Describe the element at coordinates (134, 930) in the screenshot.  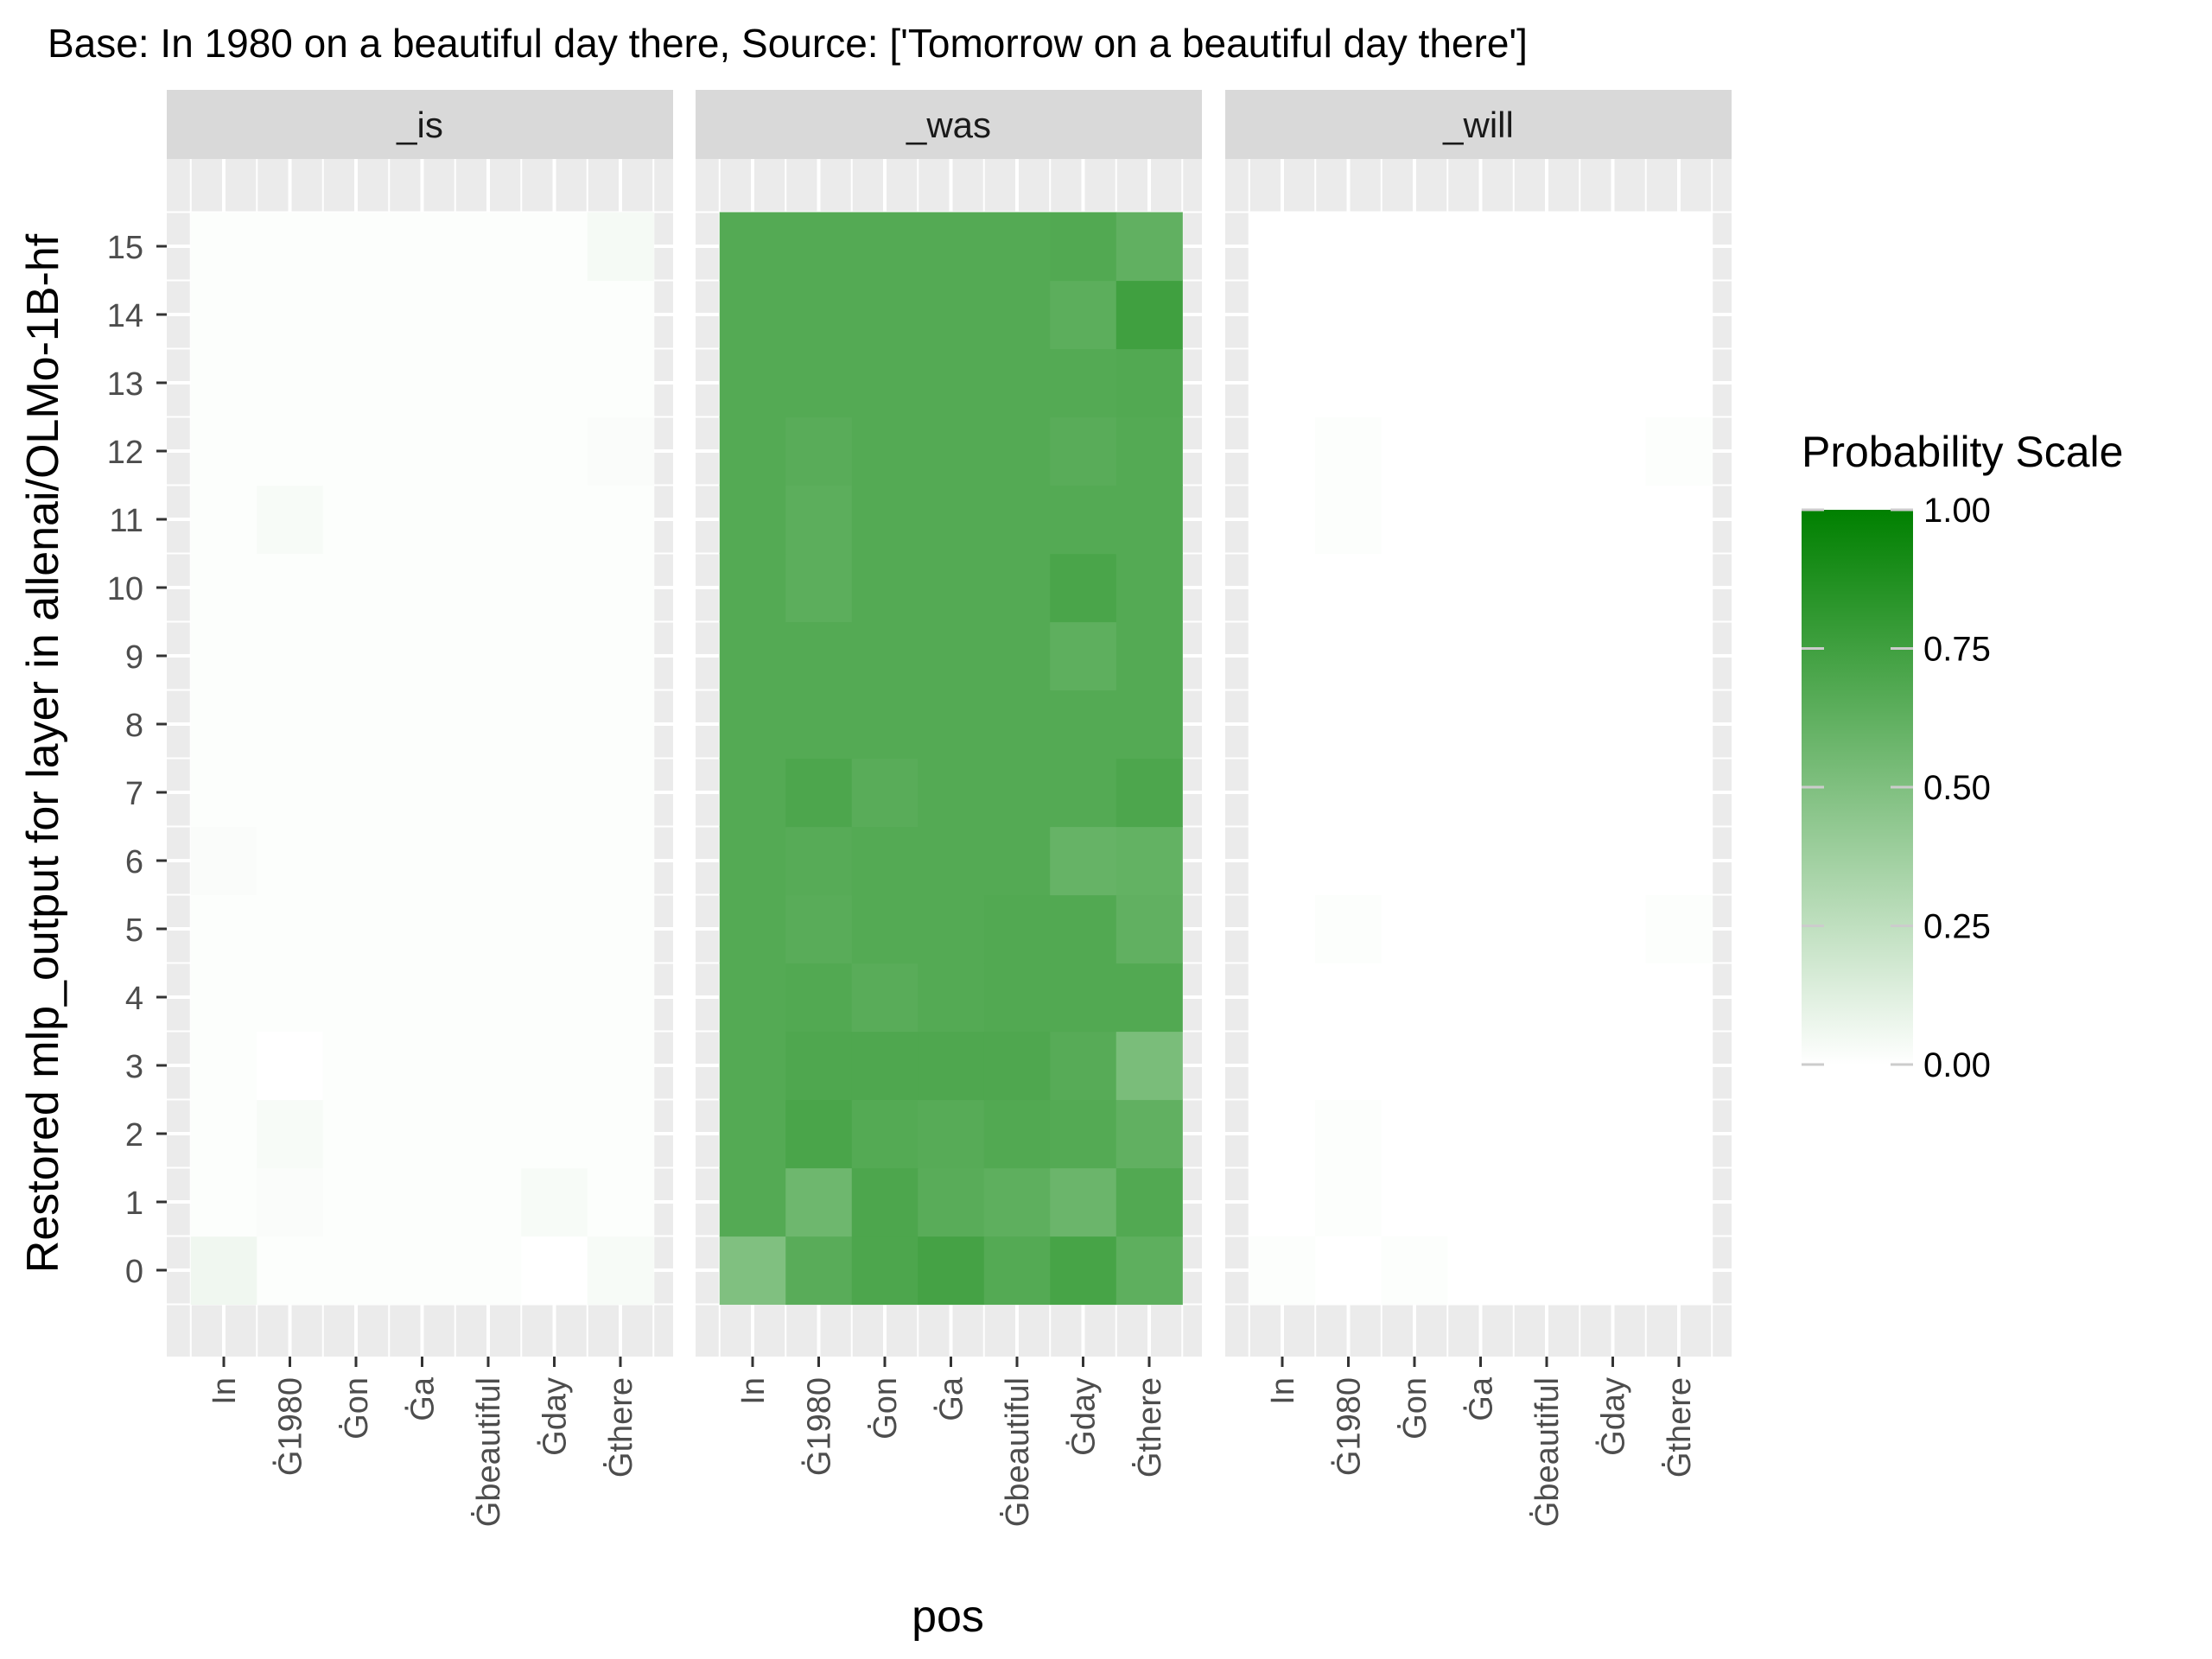
I see `y-tick-label: 5` at that location.